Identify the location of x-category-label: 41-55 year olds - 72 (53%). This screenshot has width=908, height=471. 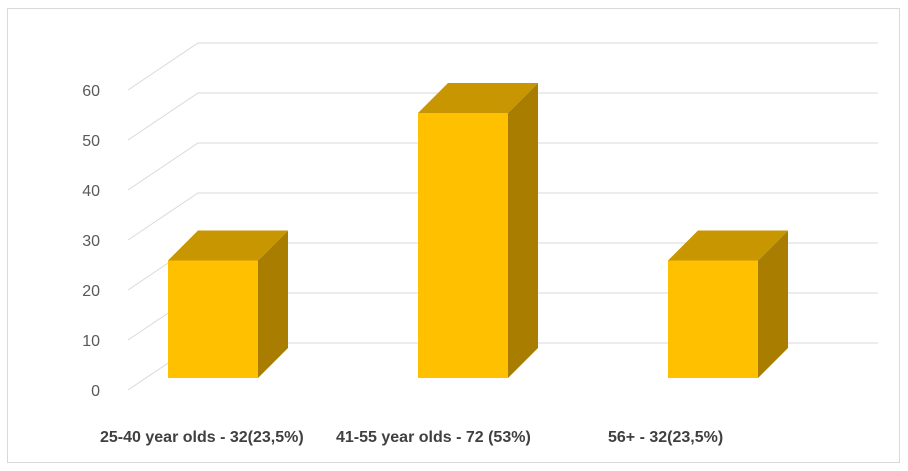
(433, 437).